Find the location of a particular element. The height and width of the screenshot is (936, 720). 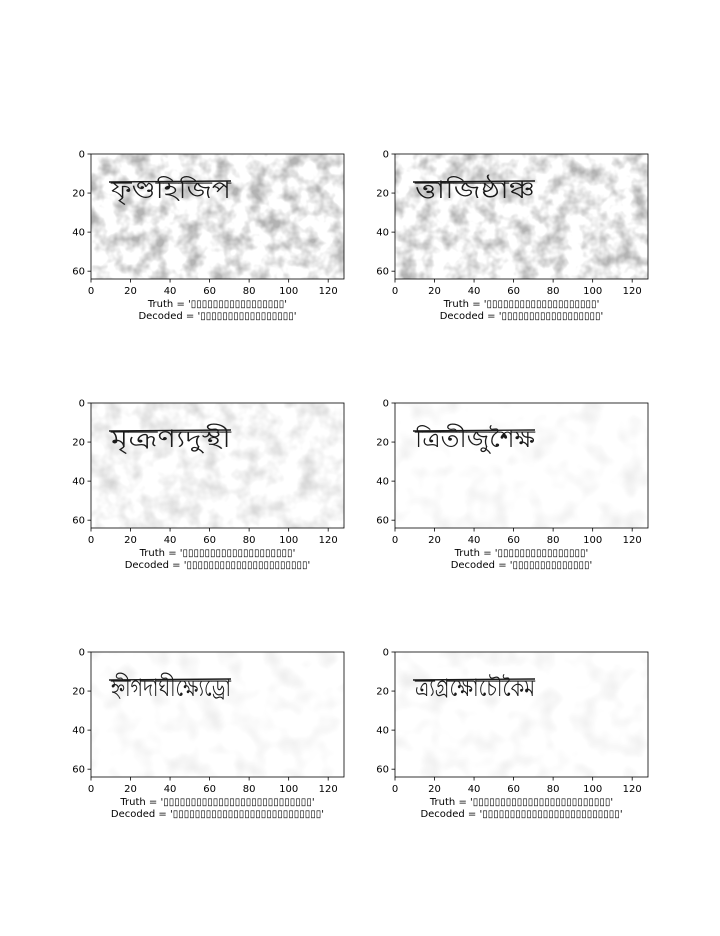

decoded-caption: Decoded = '▯▯▯▯▯▯▯▯▯▯▯▯▯▯▯▯▯▯' is located at coordinates (522, 316).